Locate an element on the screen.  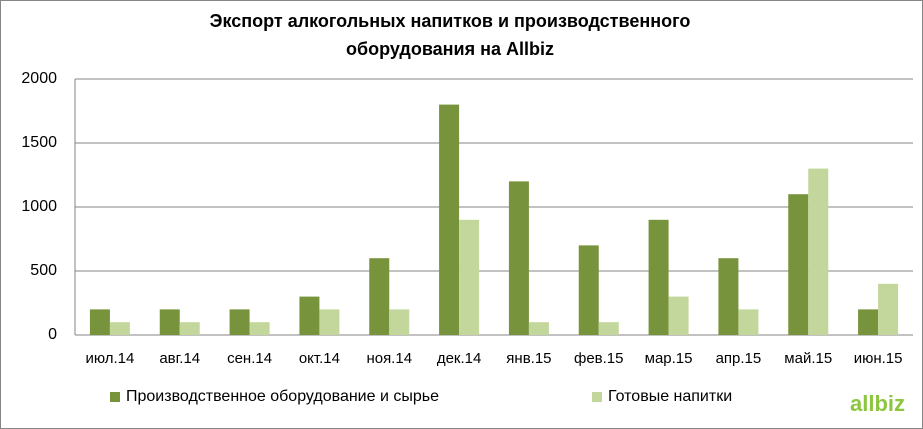
x-tick-label: окт.14 is located at coordinates (319, 358).